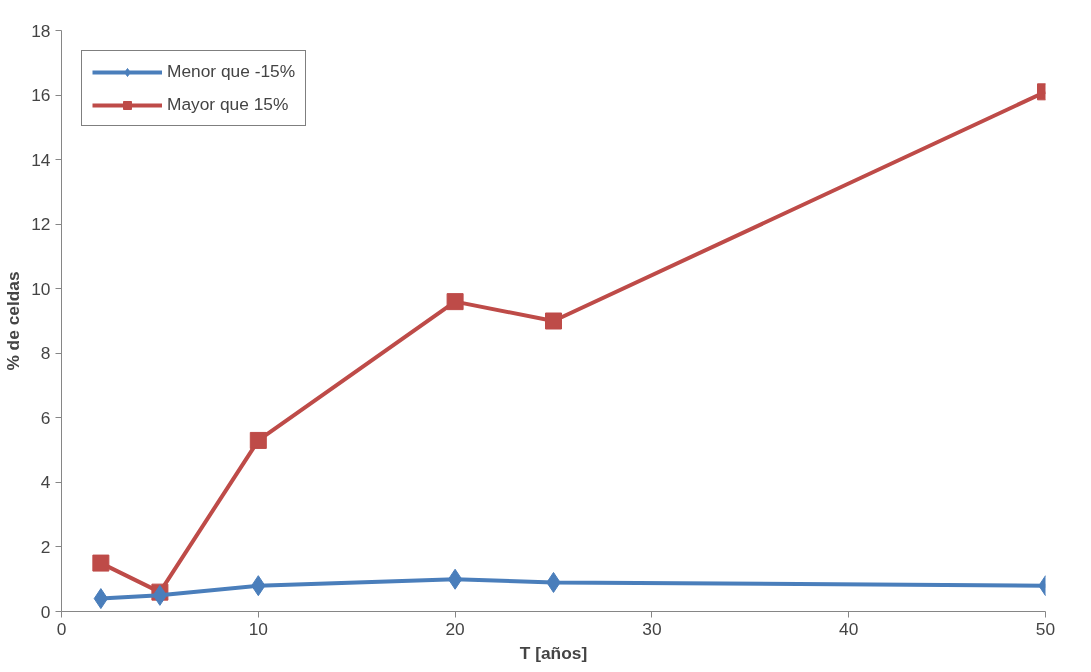  What do you see at coordinates (258, 628) in the screenshot?
I see `x-tick-label: 10` at bounding box center [258, 628].